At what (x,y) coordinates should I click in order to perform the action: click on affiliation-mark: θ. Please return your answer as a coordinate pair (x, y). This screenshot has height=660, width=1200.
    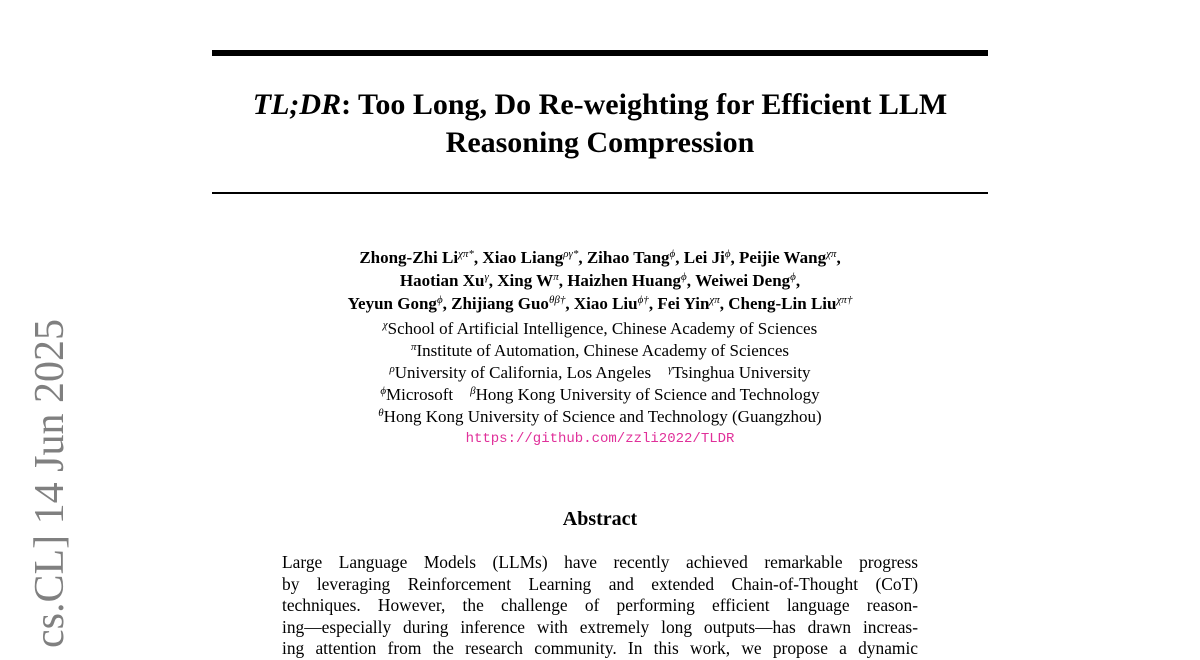
    Looking at the image, I should click on (381, 412).